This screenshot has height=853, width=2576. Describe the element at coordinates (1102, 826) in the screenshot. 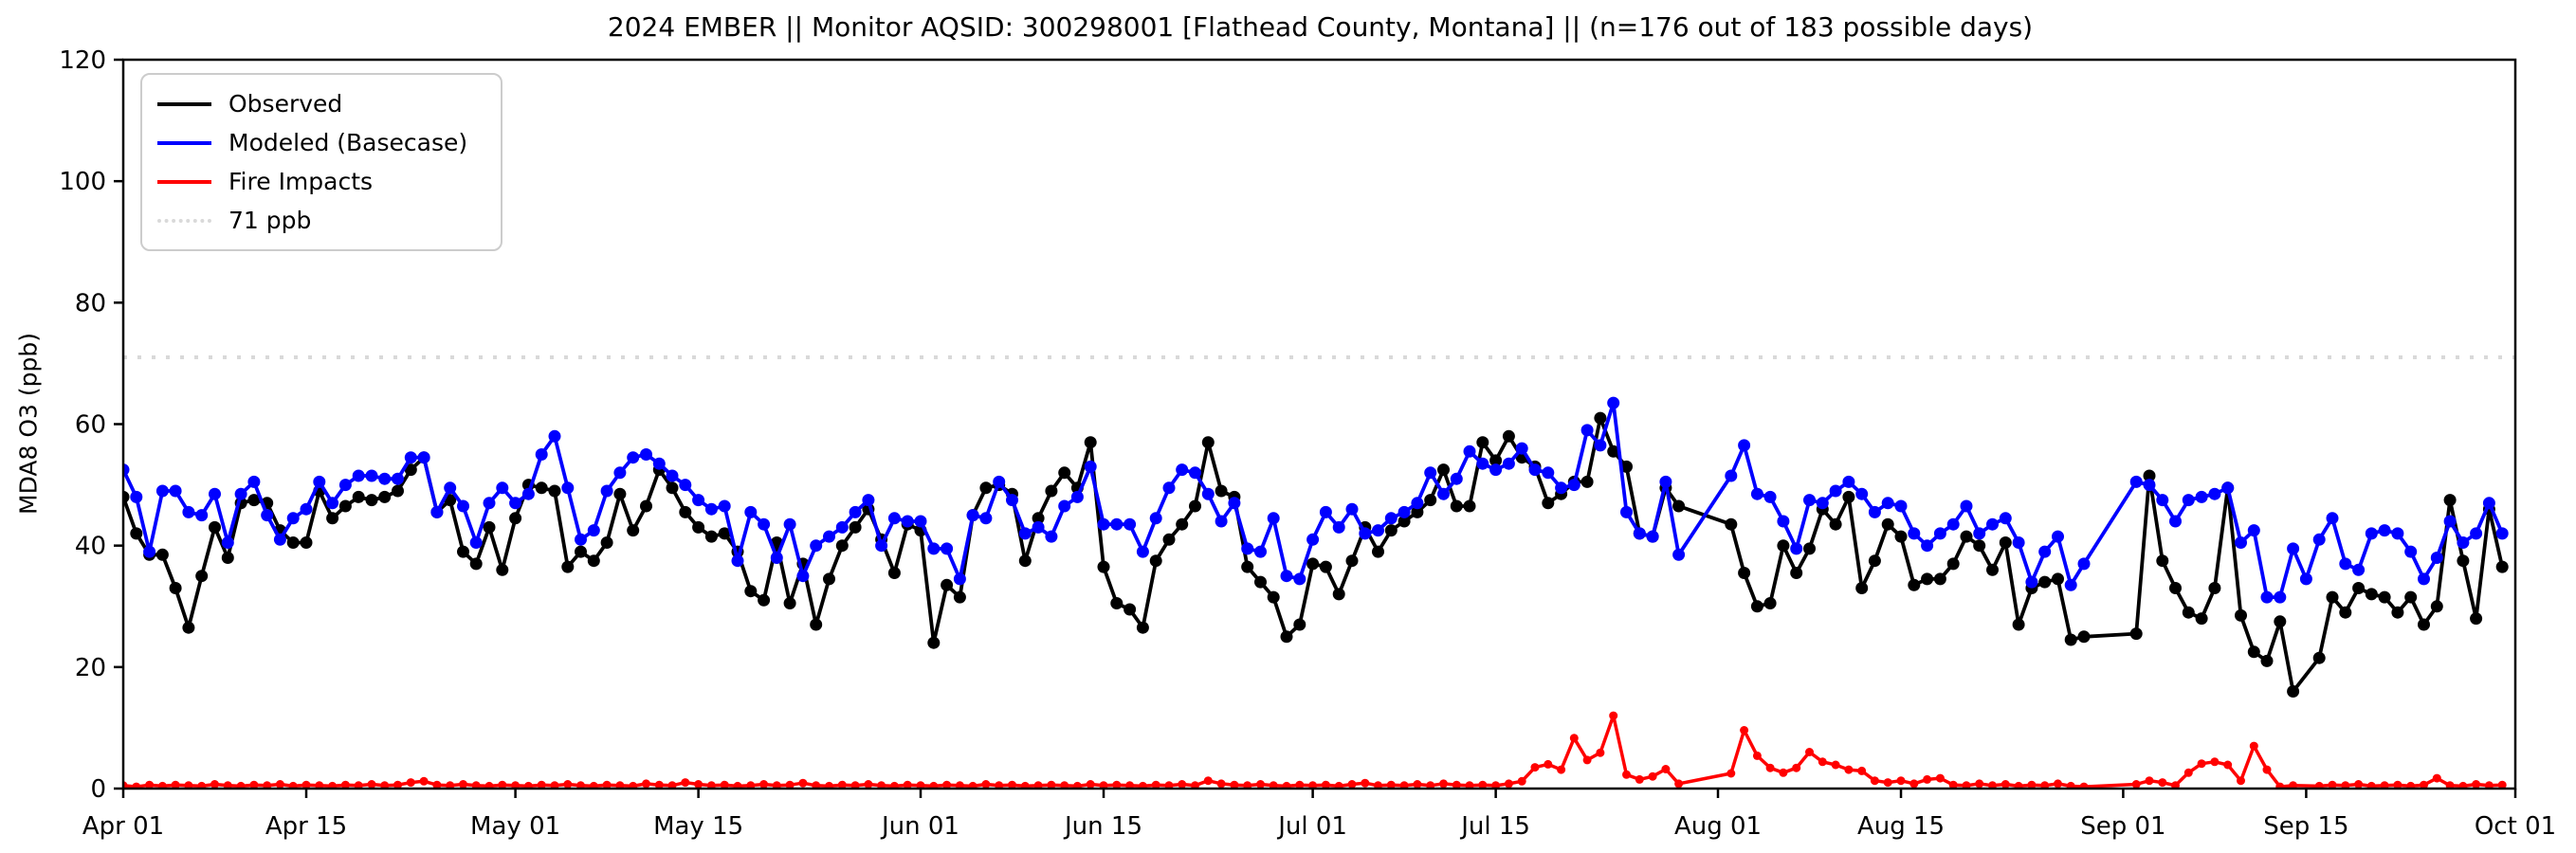

I see `x-tick-label: Jun 15` at that location.